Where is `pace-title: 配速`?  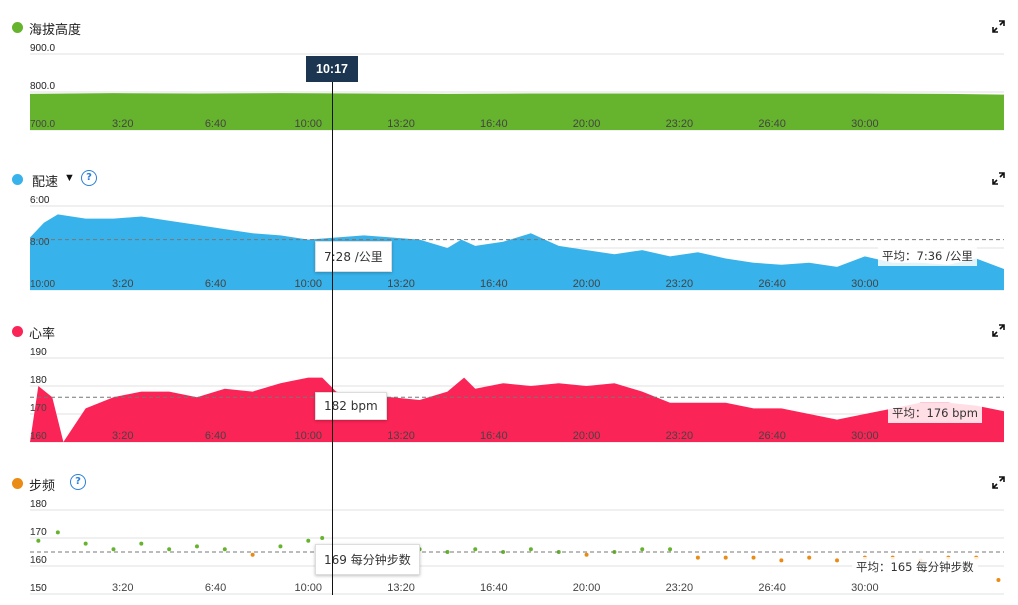 pace-title: 配速 is located at coordinates (45, 182).